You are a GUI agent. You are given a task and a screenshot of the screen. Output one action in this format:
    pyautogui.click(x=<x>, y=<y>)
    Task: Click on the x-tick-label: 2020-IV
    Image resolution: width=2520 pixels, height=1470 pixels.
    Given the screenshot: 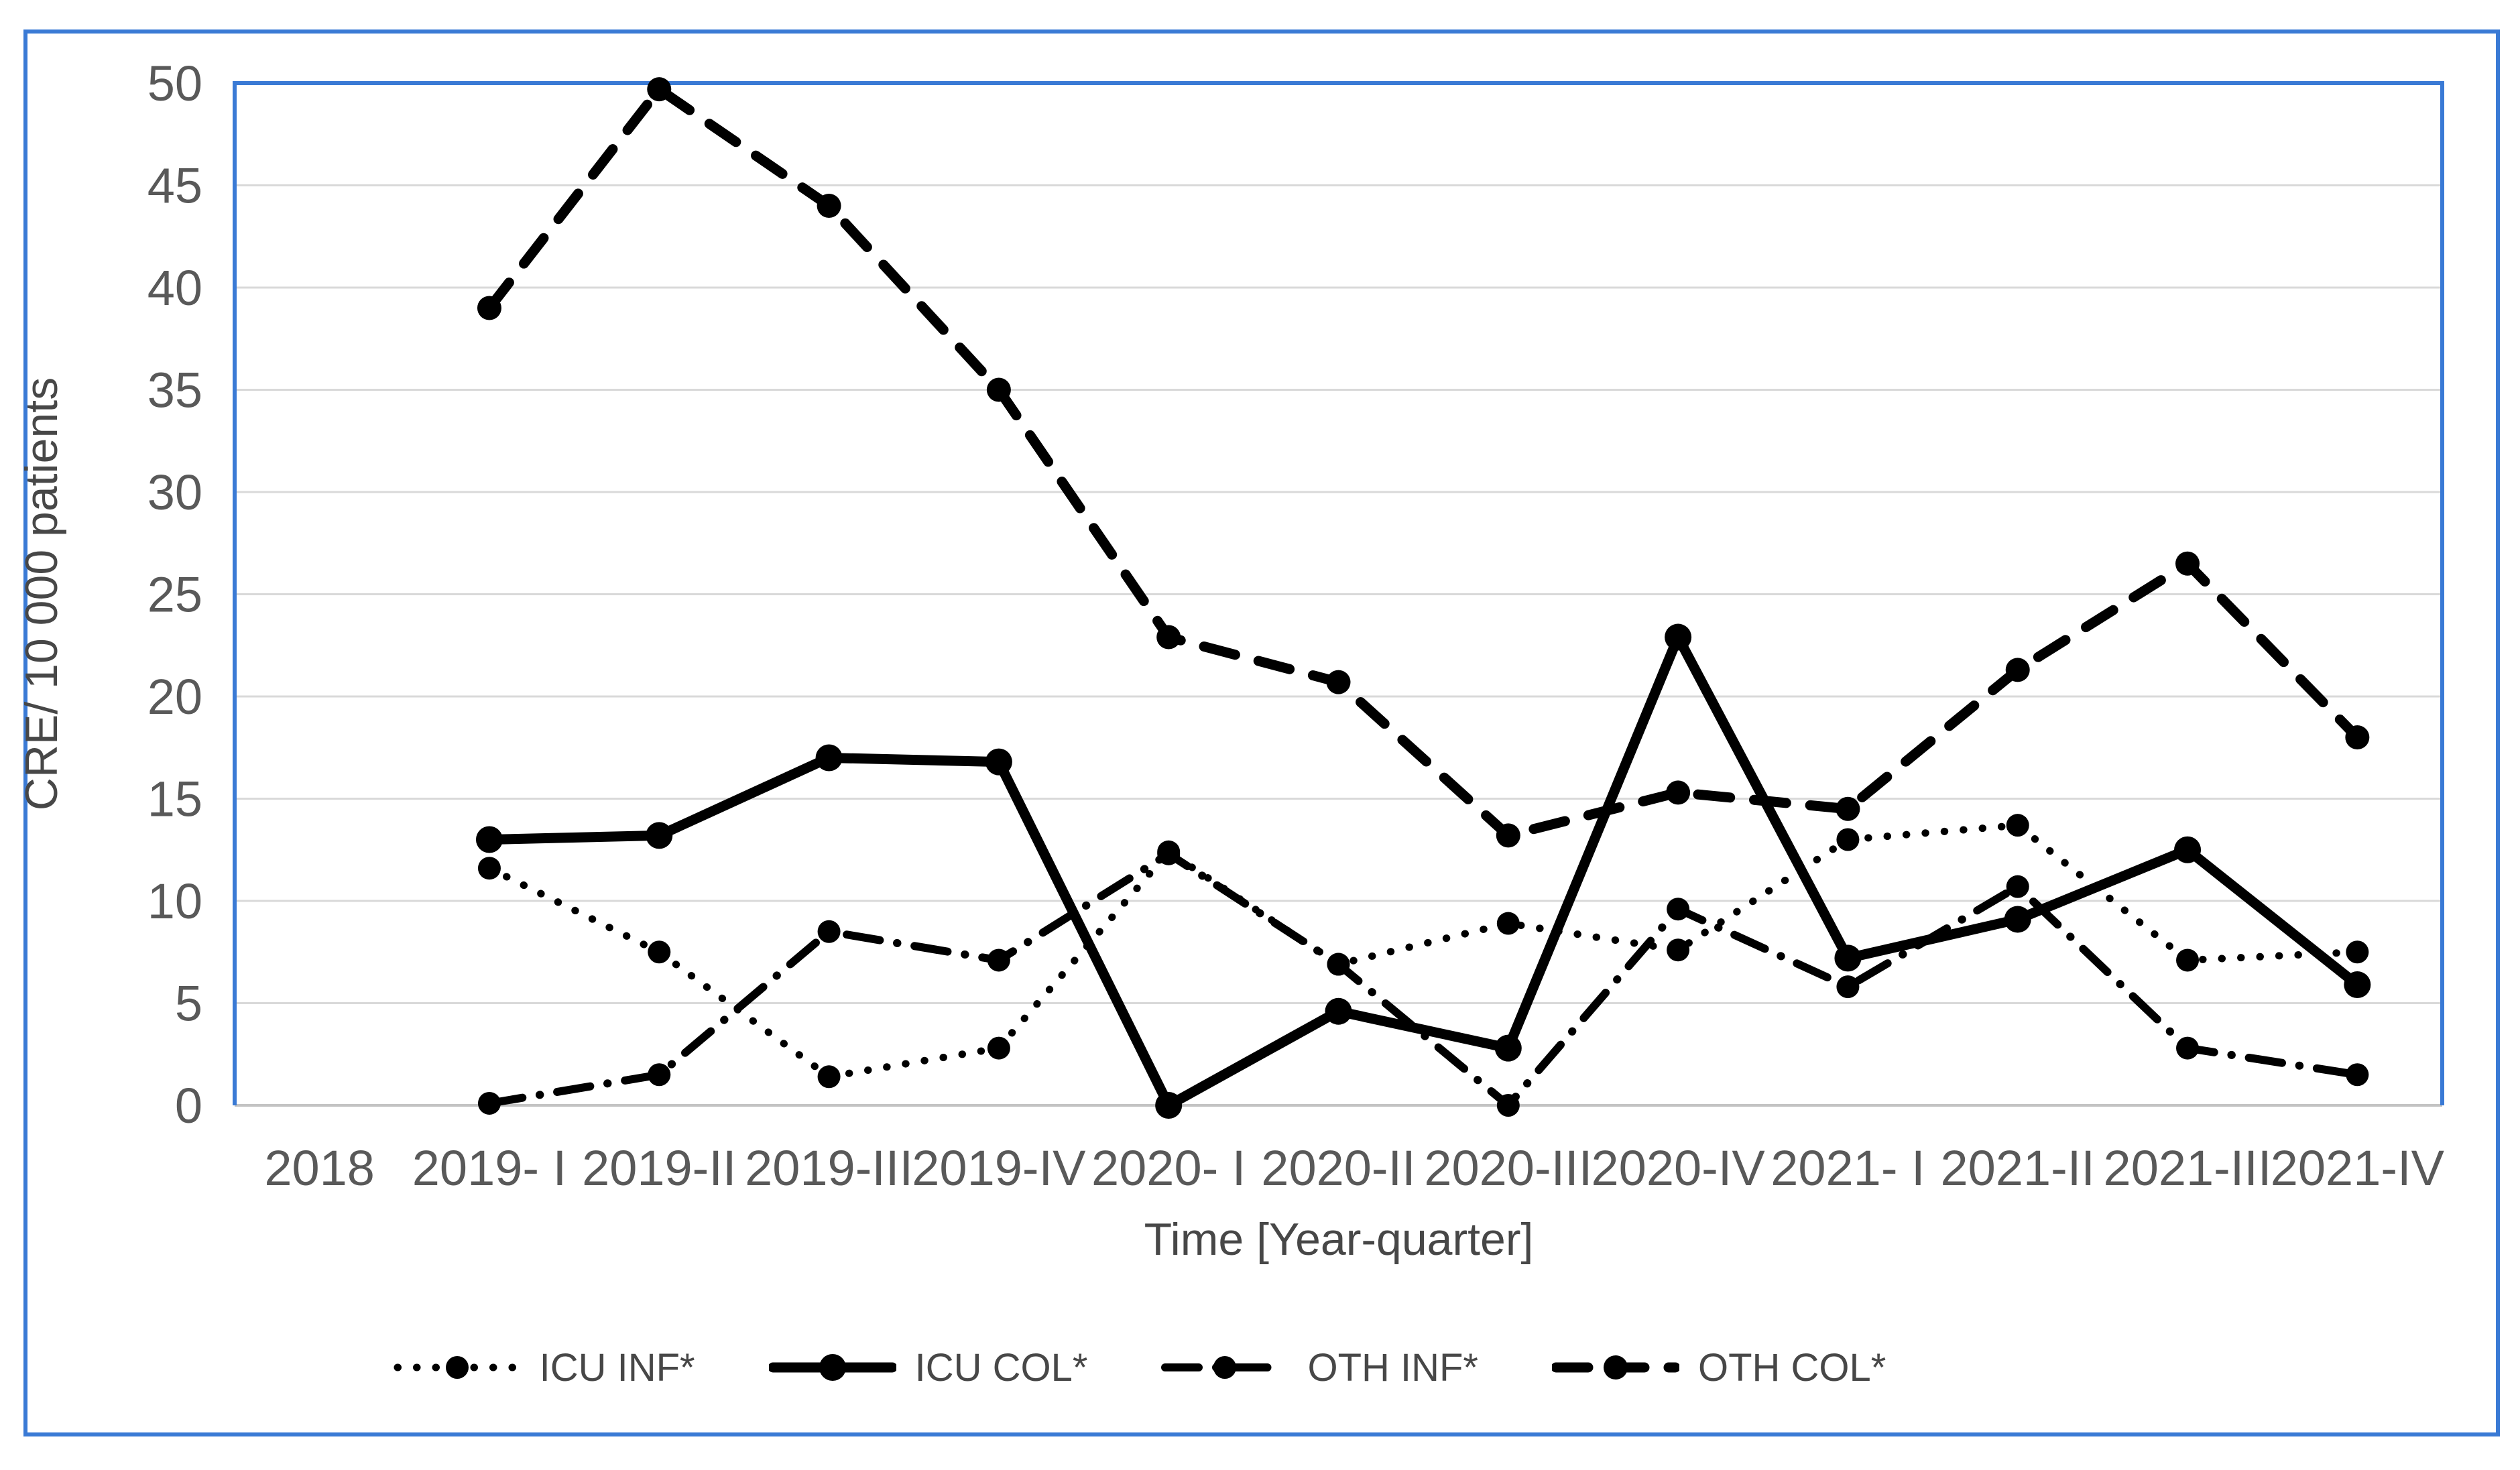 What is the action you would take?
    pyautogui.click(x=1679, y=1168)
    